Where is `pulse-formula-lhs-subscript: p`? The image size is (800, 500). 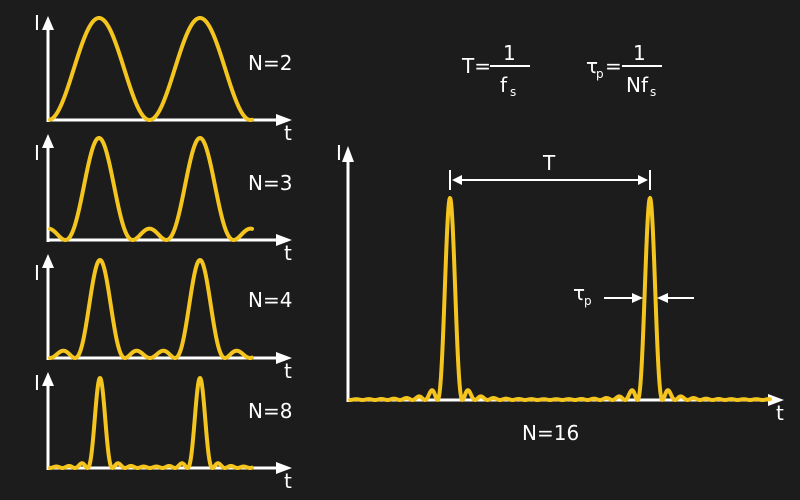 pulse-formula-lhs-subscript: p is located at coordinates (600, 74).